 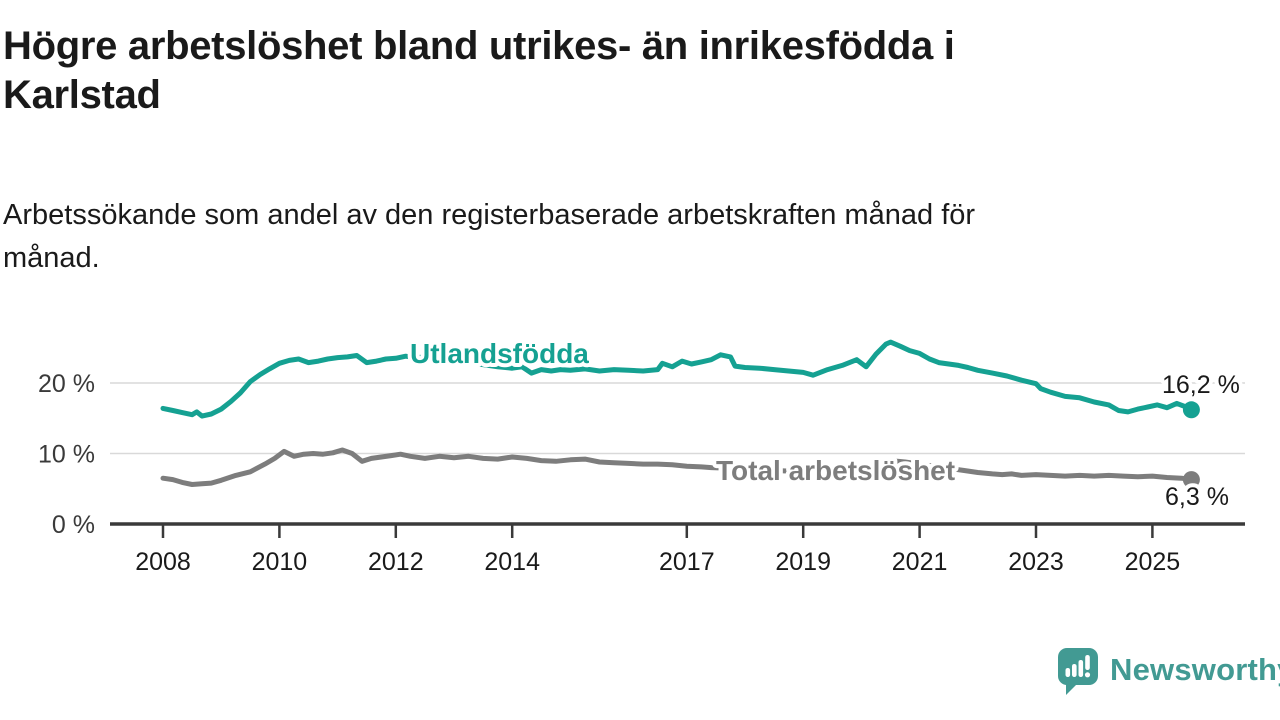 What do you see at coordinates (1191, 480) in the screenshot?
I see `end-dot-total-arbetsloshet` at bounding box center [1191, 480].